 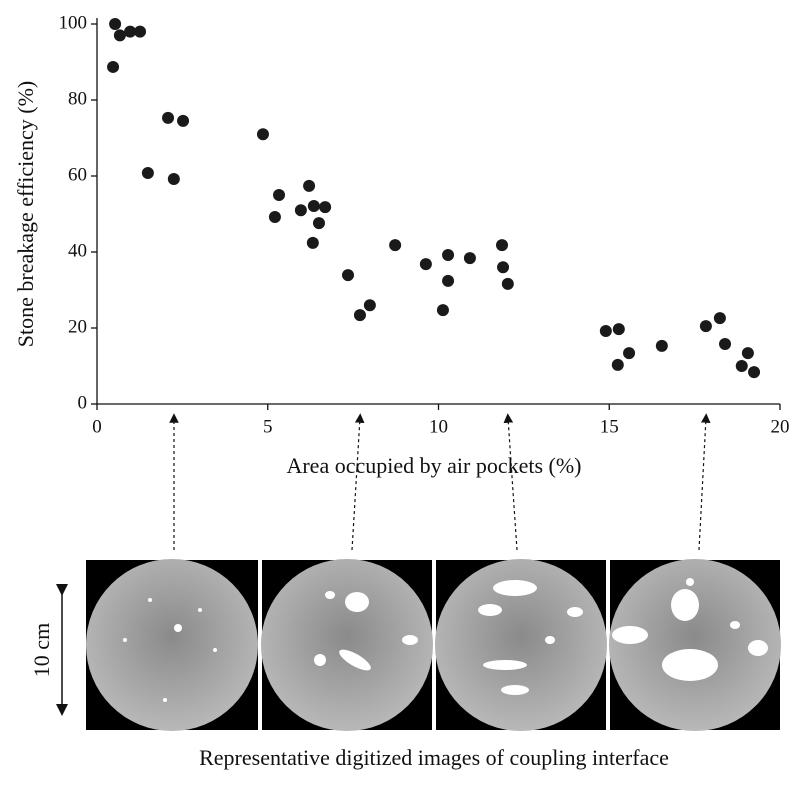 I want to click on y-axis-label: Stone breakage efficiency (%), so click(x=25, y=214).